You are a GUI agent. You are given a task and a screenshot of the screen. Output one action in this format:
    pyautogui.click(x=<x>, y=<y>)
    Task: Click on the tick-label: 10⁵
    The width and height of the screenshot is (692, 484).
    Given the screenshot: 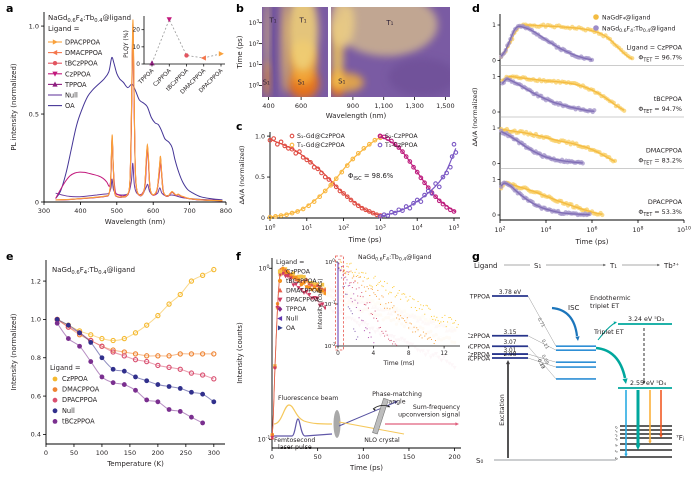 What is the action you would take?
    pyautogui.click(x=453, y=228)
    